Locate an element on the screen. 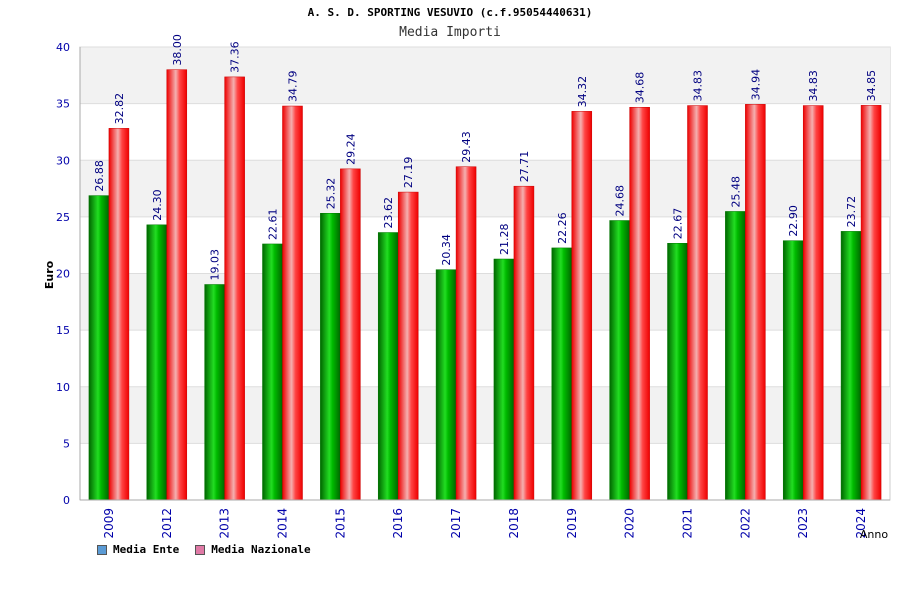  legend-item-media-nazionale: Media Nazionale is located at coordinates (253, 549).